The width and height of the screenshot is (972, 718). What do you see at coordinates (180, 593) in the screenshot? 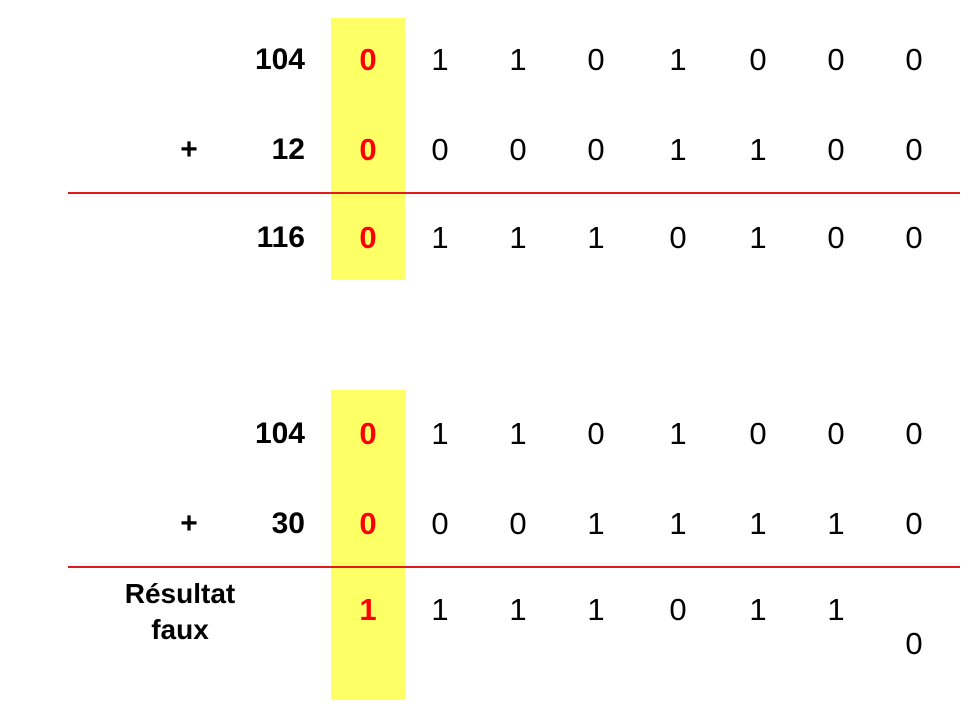
I see `wrong-result-label-line-1: Résultat` at bounding box center [180, 593].